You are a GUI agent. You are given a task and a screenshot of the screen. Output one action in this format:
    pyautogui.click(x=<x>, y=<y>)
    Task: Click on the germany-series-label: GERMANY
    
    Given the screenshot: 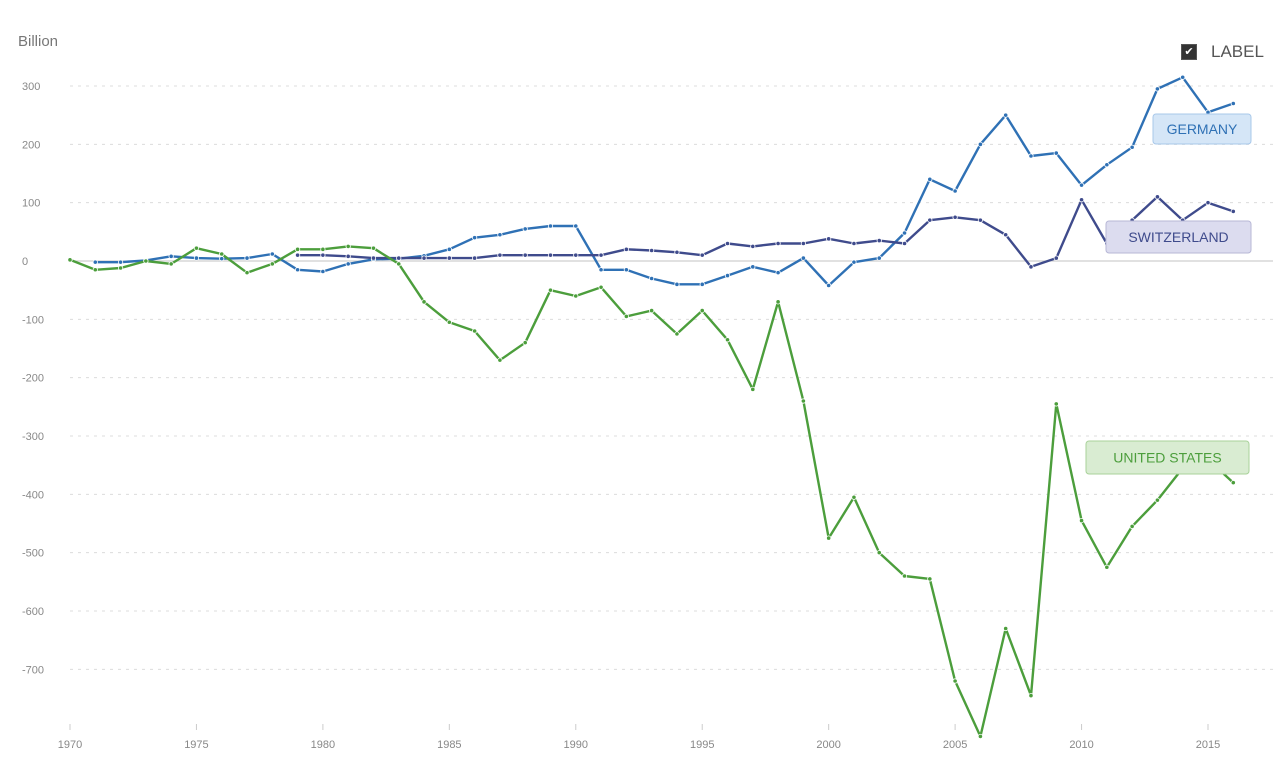 What is the action you would take?
    pyautogui.click(x=1202, y=129)
    